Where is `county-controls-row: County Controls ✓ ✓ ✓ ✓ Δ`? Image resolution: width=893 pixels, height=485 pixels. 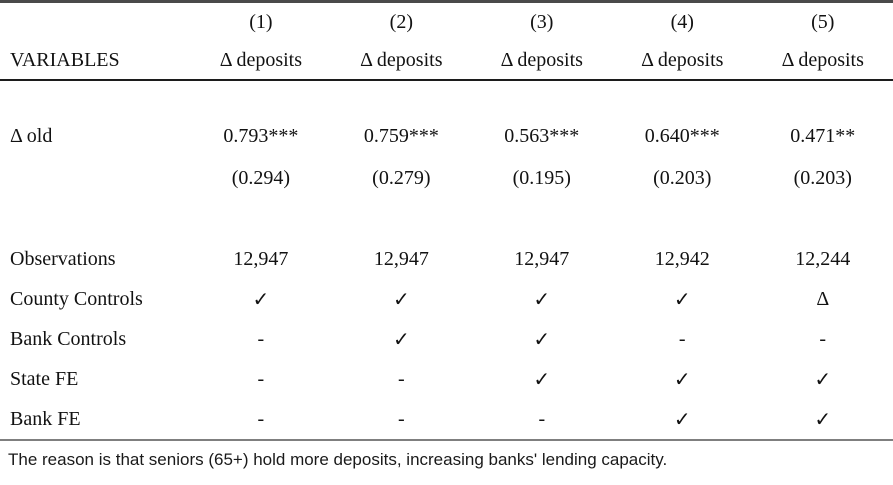 county-controls-row: County Controls ✓ ✓ ✓ ✓ Δ is located at coordinates (446, 300).